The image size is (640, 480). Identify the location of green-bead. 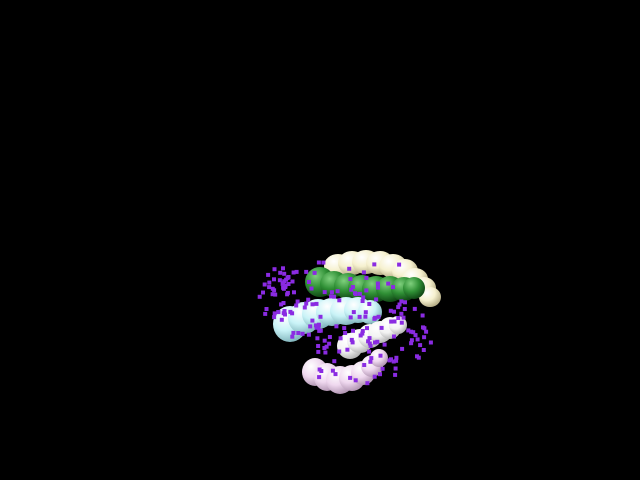
(414, 288).